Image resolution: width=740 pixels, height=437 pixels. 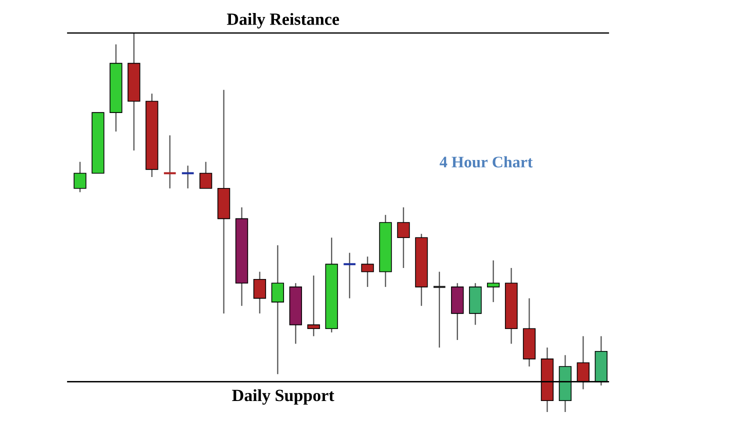 I want to click on ref-line-label: Daily Reistance, so click(x=283, y=20).